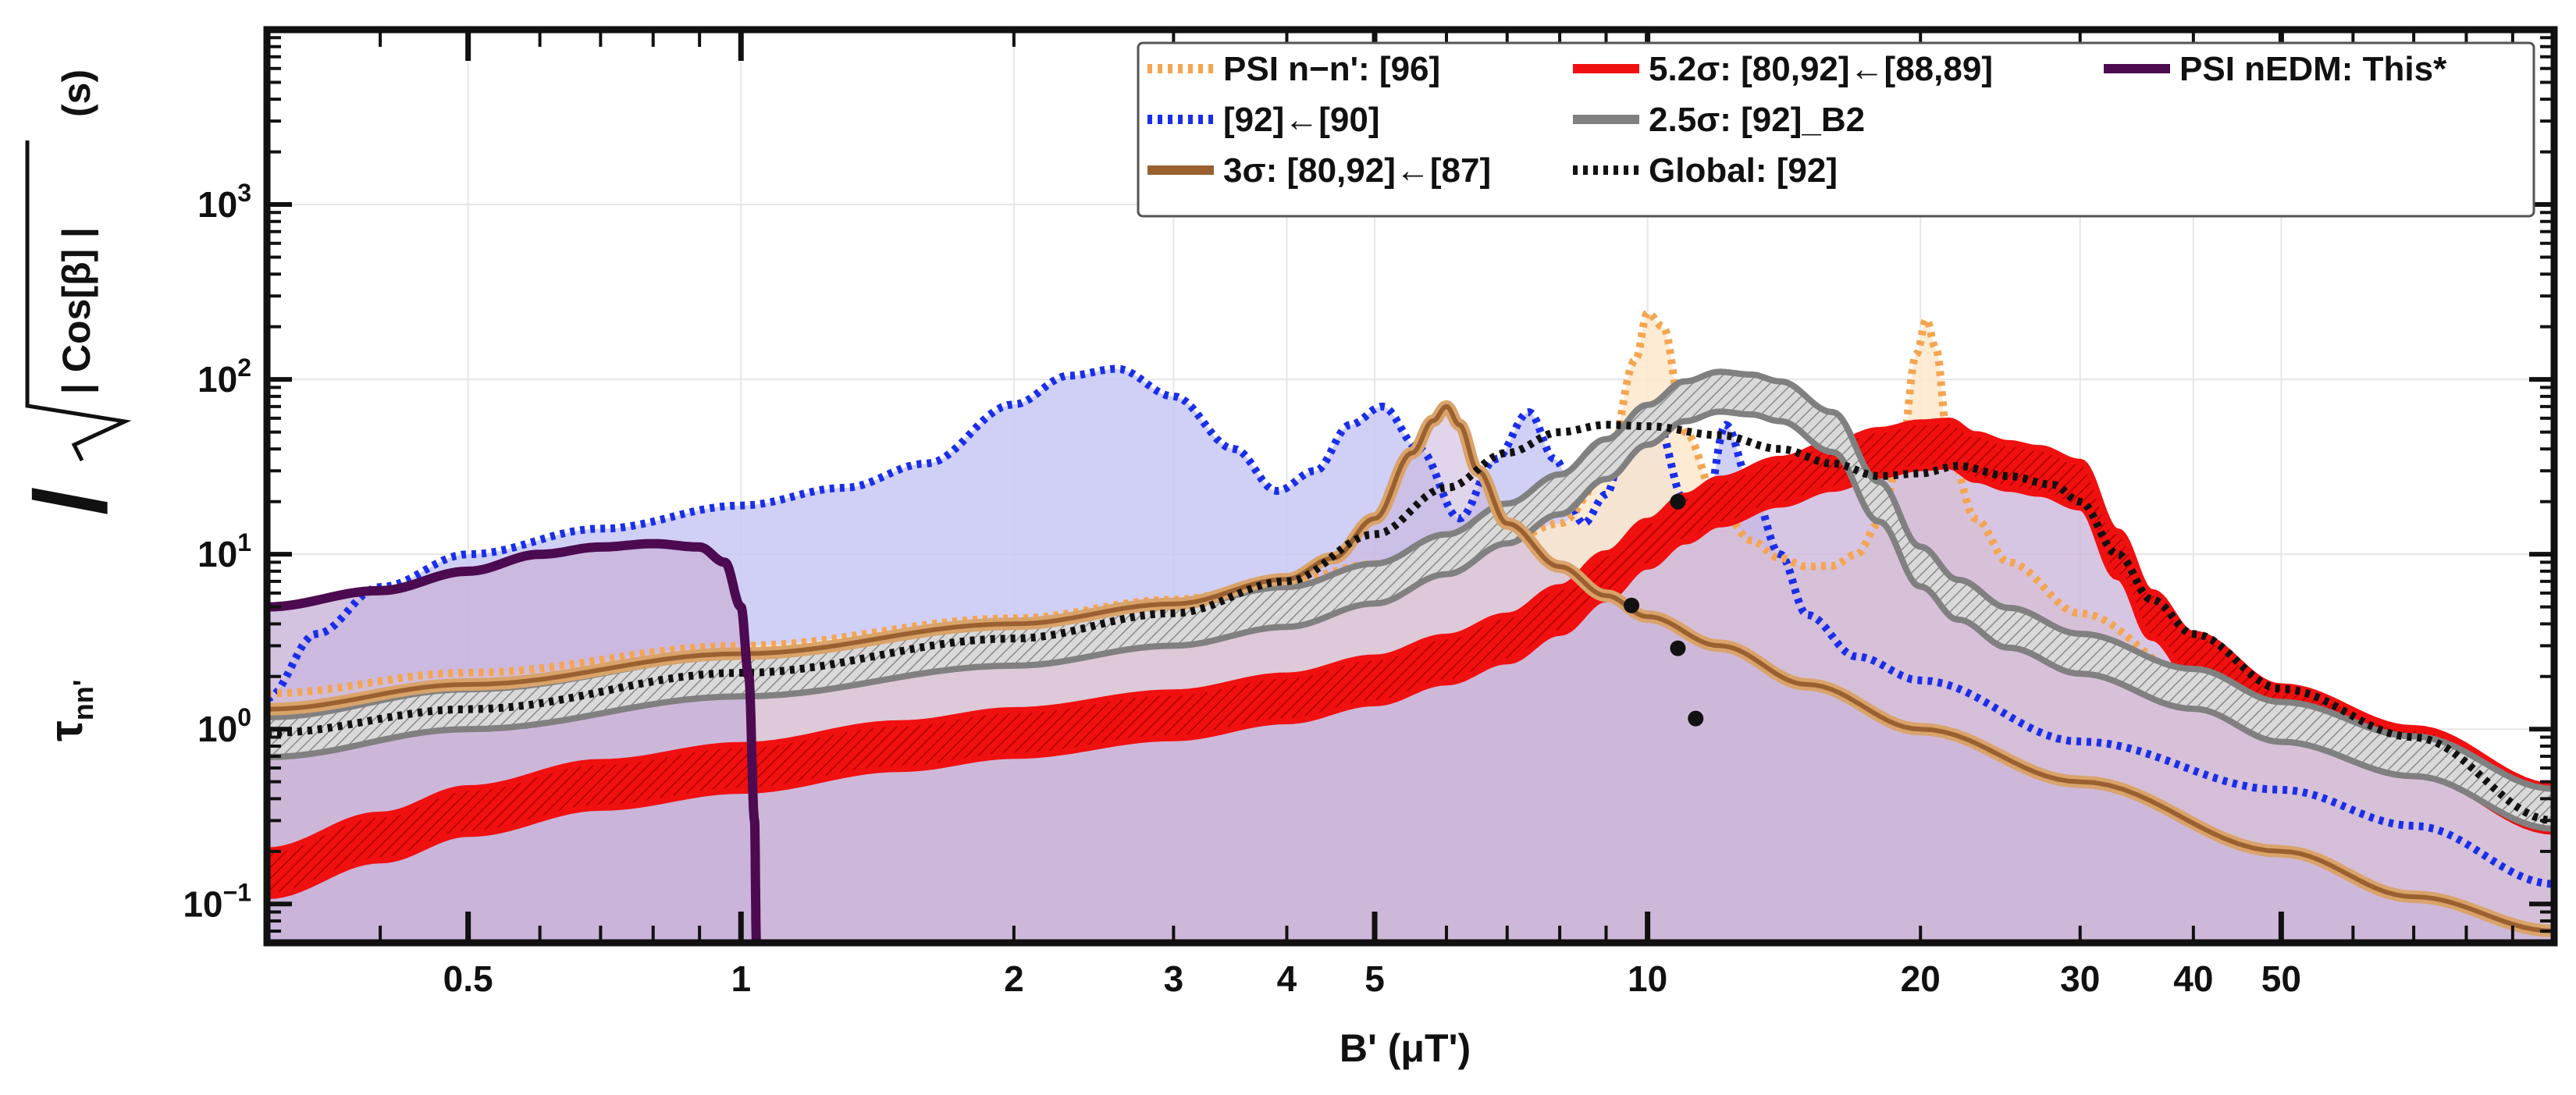 The height and width of the screenshot is (1095, 2576). What do you see at coordinates (1331, 69) in the screenshot?
I see `legend-label: PSI n−n': [96]` at bounding box center [1331, 69].